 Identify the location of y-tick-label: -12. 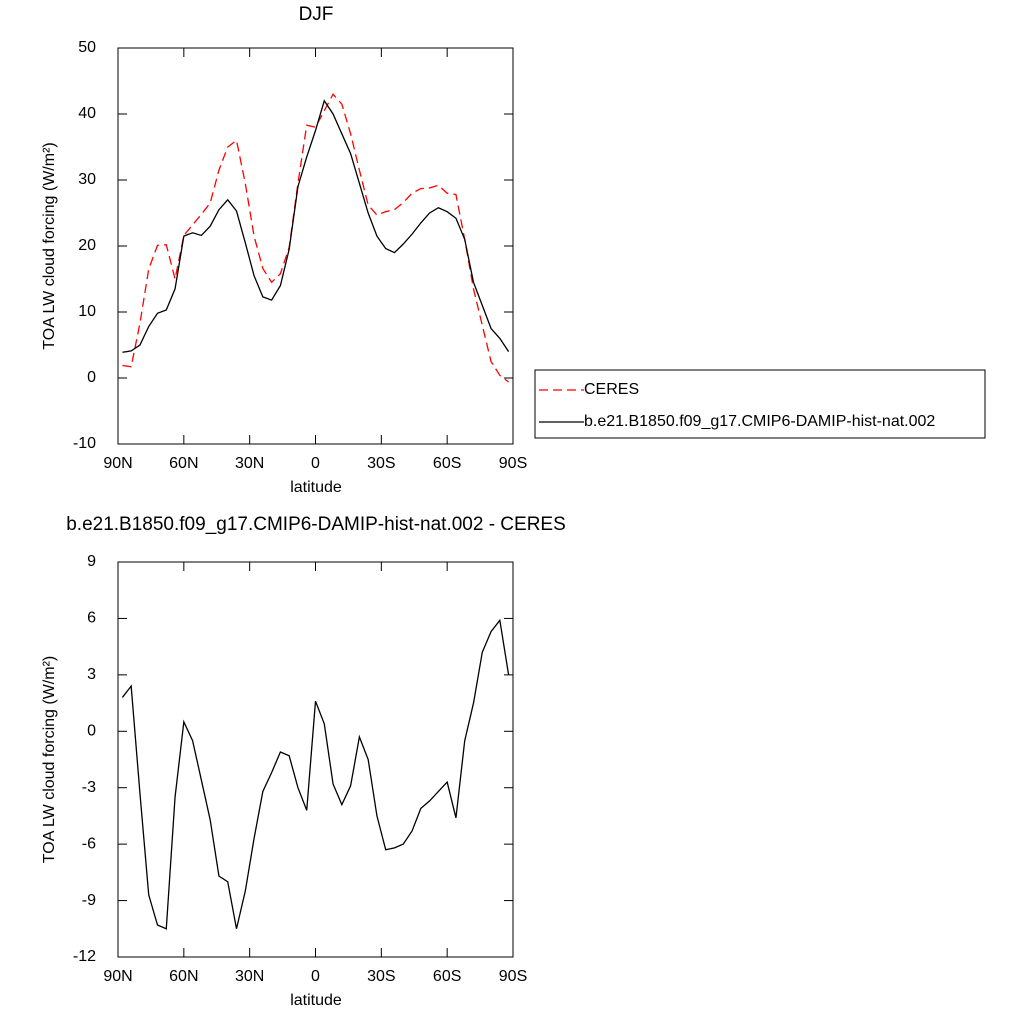
(84, 956).